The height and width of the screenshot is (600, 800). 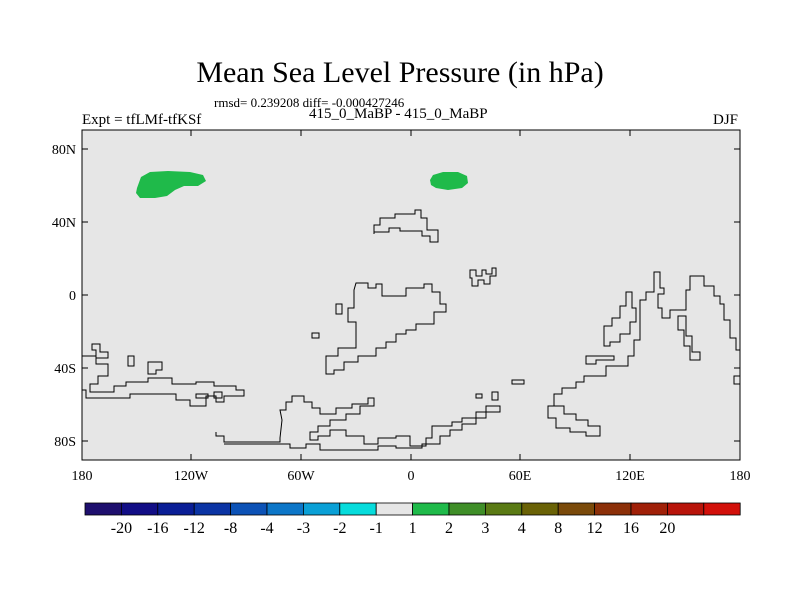 I want to click on colorbar-label: -20, so click(x=121, y=528).